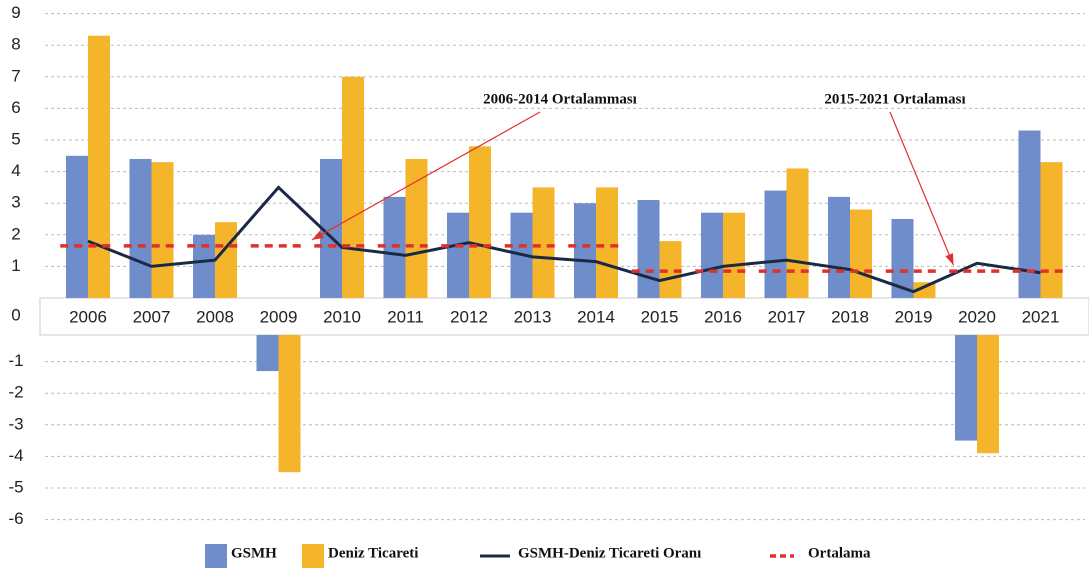 The height and width of the screenshot is (575, 1089). Describe the element at coordinates (660, 316) in the screenshot. I see `x-tick-label: 2015` at that location.